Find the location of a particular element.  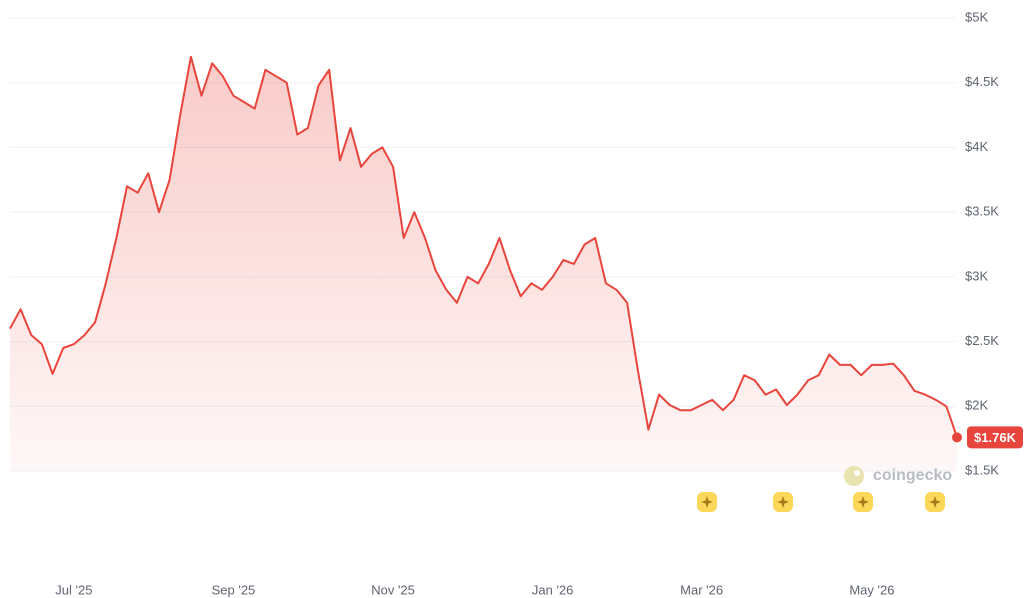

price-label: $1.76K is located at coordinates (995, 437).